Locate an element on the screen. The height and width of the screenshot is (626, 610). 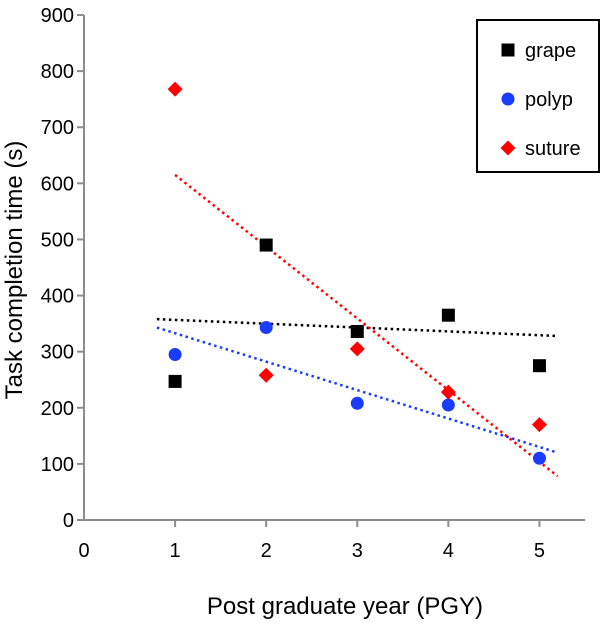
legend-grape-marker is located at coordinates (508, 50).